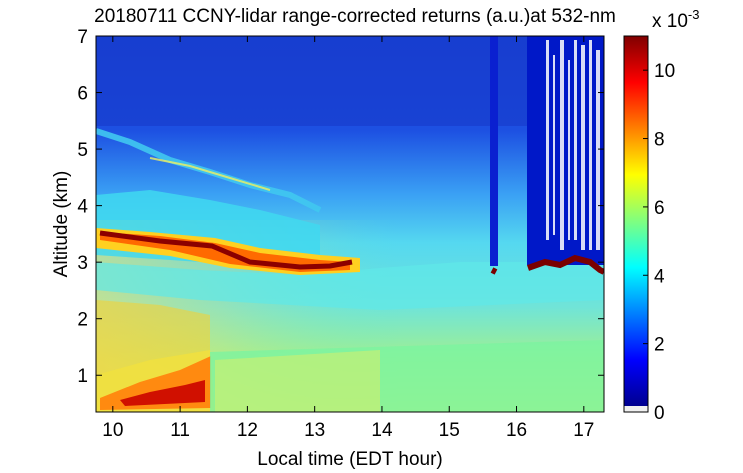 This screenshot has width=743, height=473. Describe the element at coordinates (449, 430) in the screenshot. I see `x-tick-label: 15` at that location.